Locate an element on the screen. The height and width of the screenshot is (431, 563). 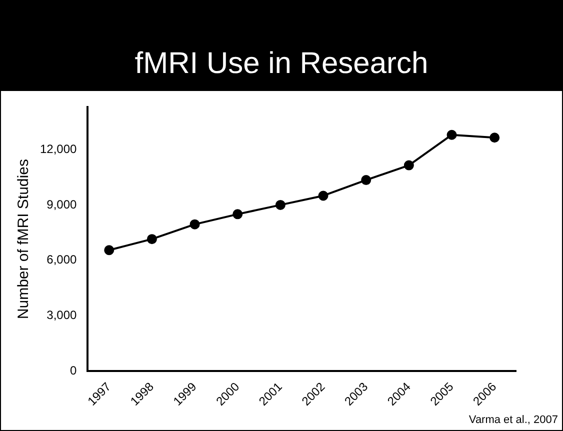
y-axis-title: Number of fMRI Studies is located at coordinates (23, 239).